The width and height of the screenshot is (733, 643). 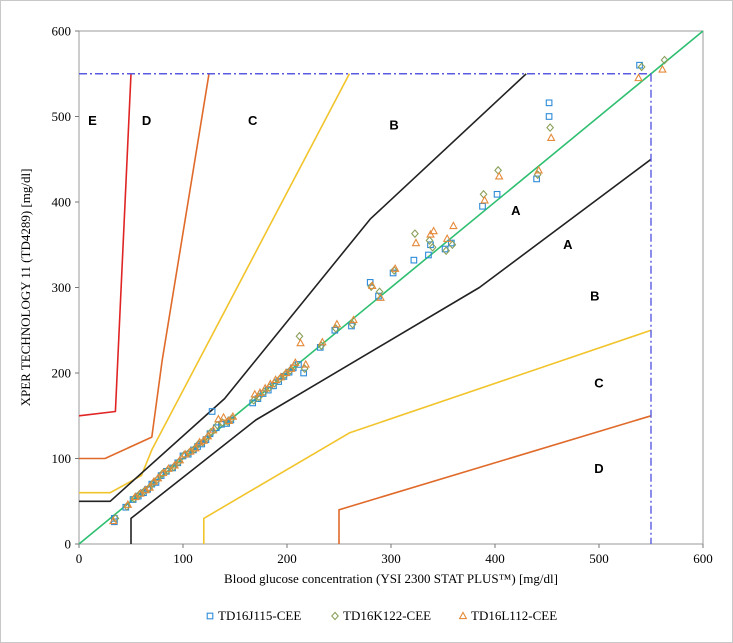 I want to click on x-tick-label: 400, so click(x=495, y=558).